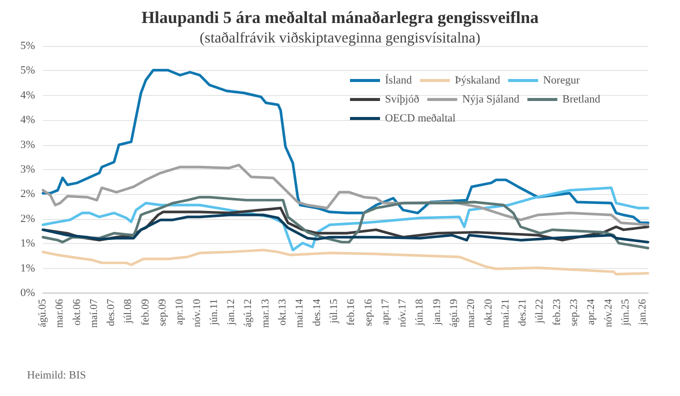 This screenshot has width=680, height=396. I want to click on legend-label: Nýja Sjáland, so click(491, 100).